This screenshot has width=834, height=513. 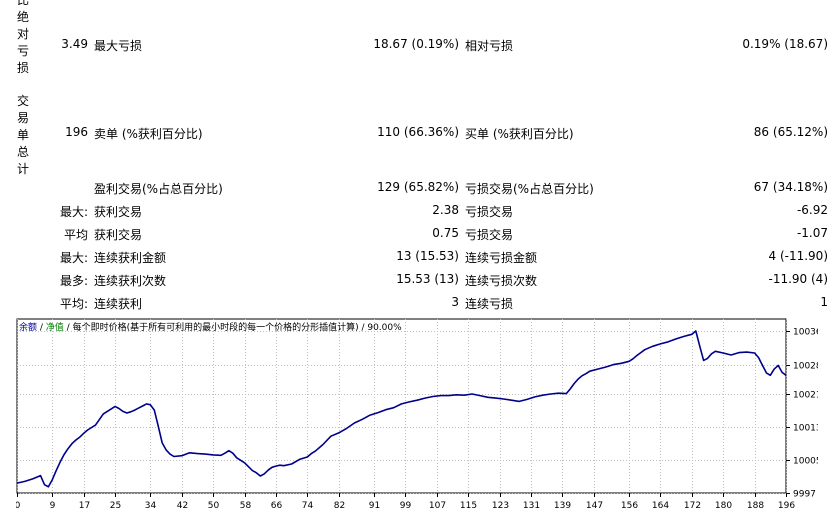 I want to click on x-tick-label: 99, so click(x=406, y=506).